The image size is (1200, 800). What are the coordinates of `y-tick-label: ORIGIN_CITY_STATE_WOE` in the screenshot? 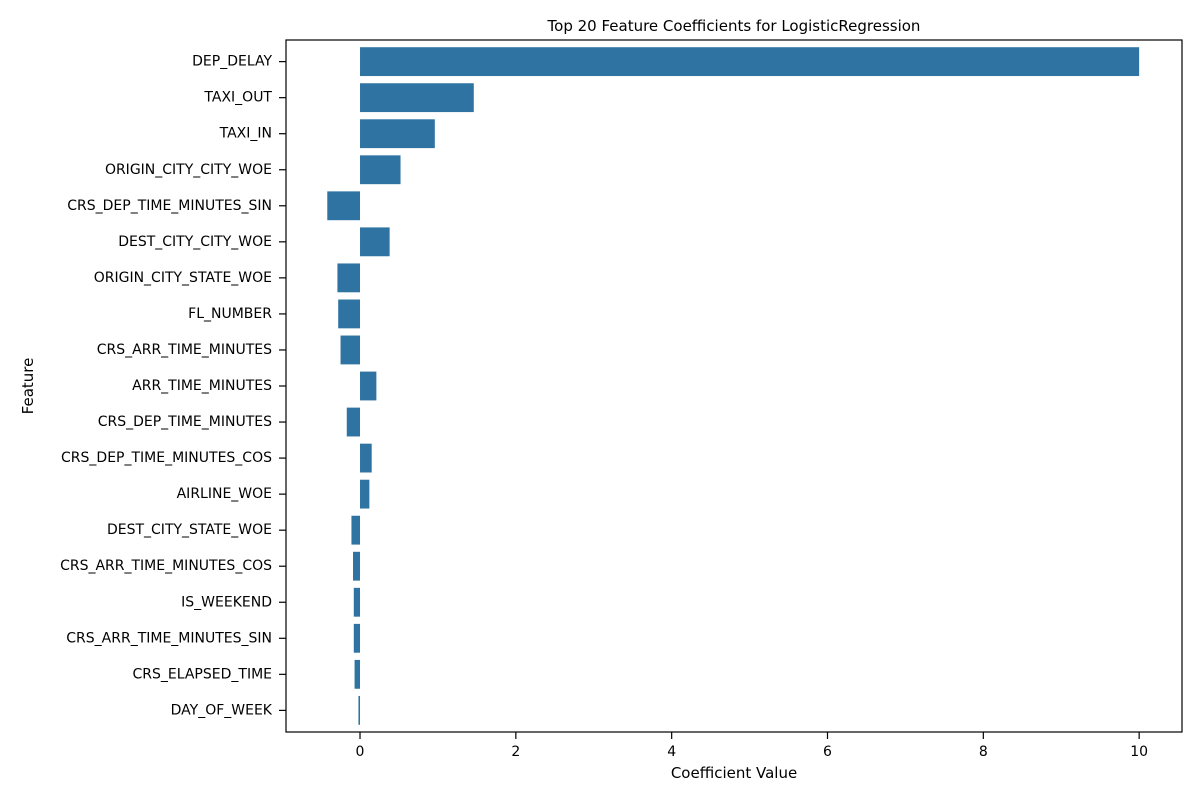 It's located at (183, 278).